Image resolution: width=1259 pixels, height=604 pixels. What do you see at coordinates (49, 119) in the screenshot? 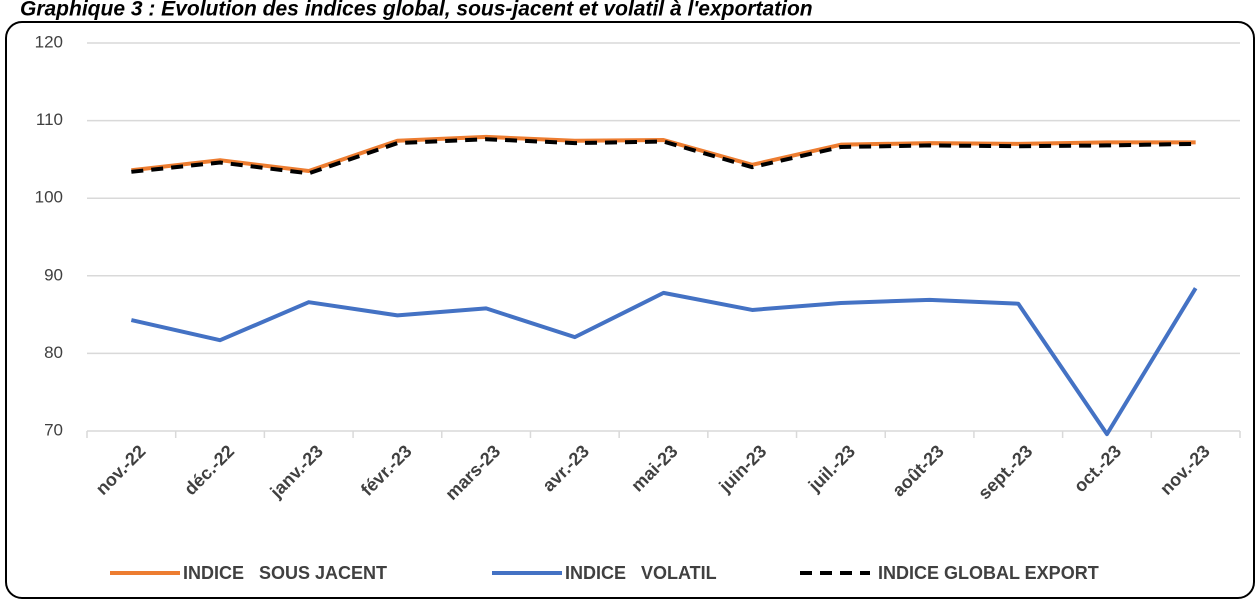
I see `y-tick-label: 110` at bounding box center [49, 119].